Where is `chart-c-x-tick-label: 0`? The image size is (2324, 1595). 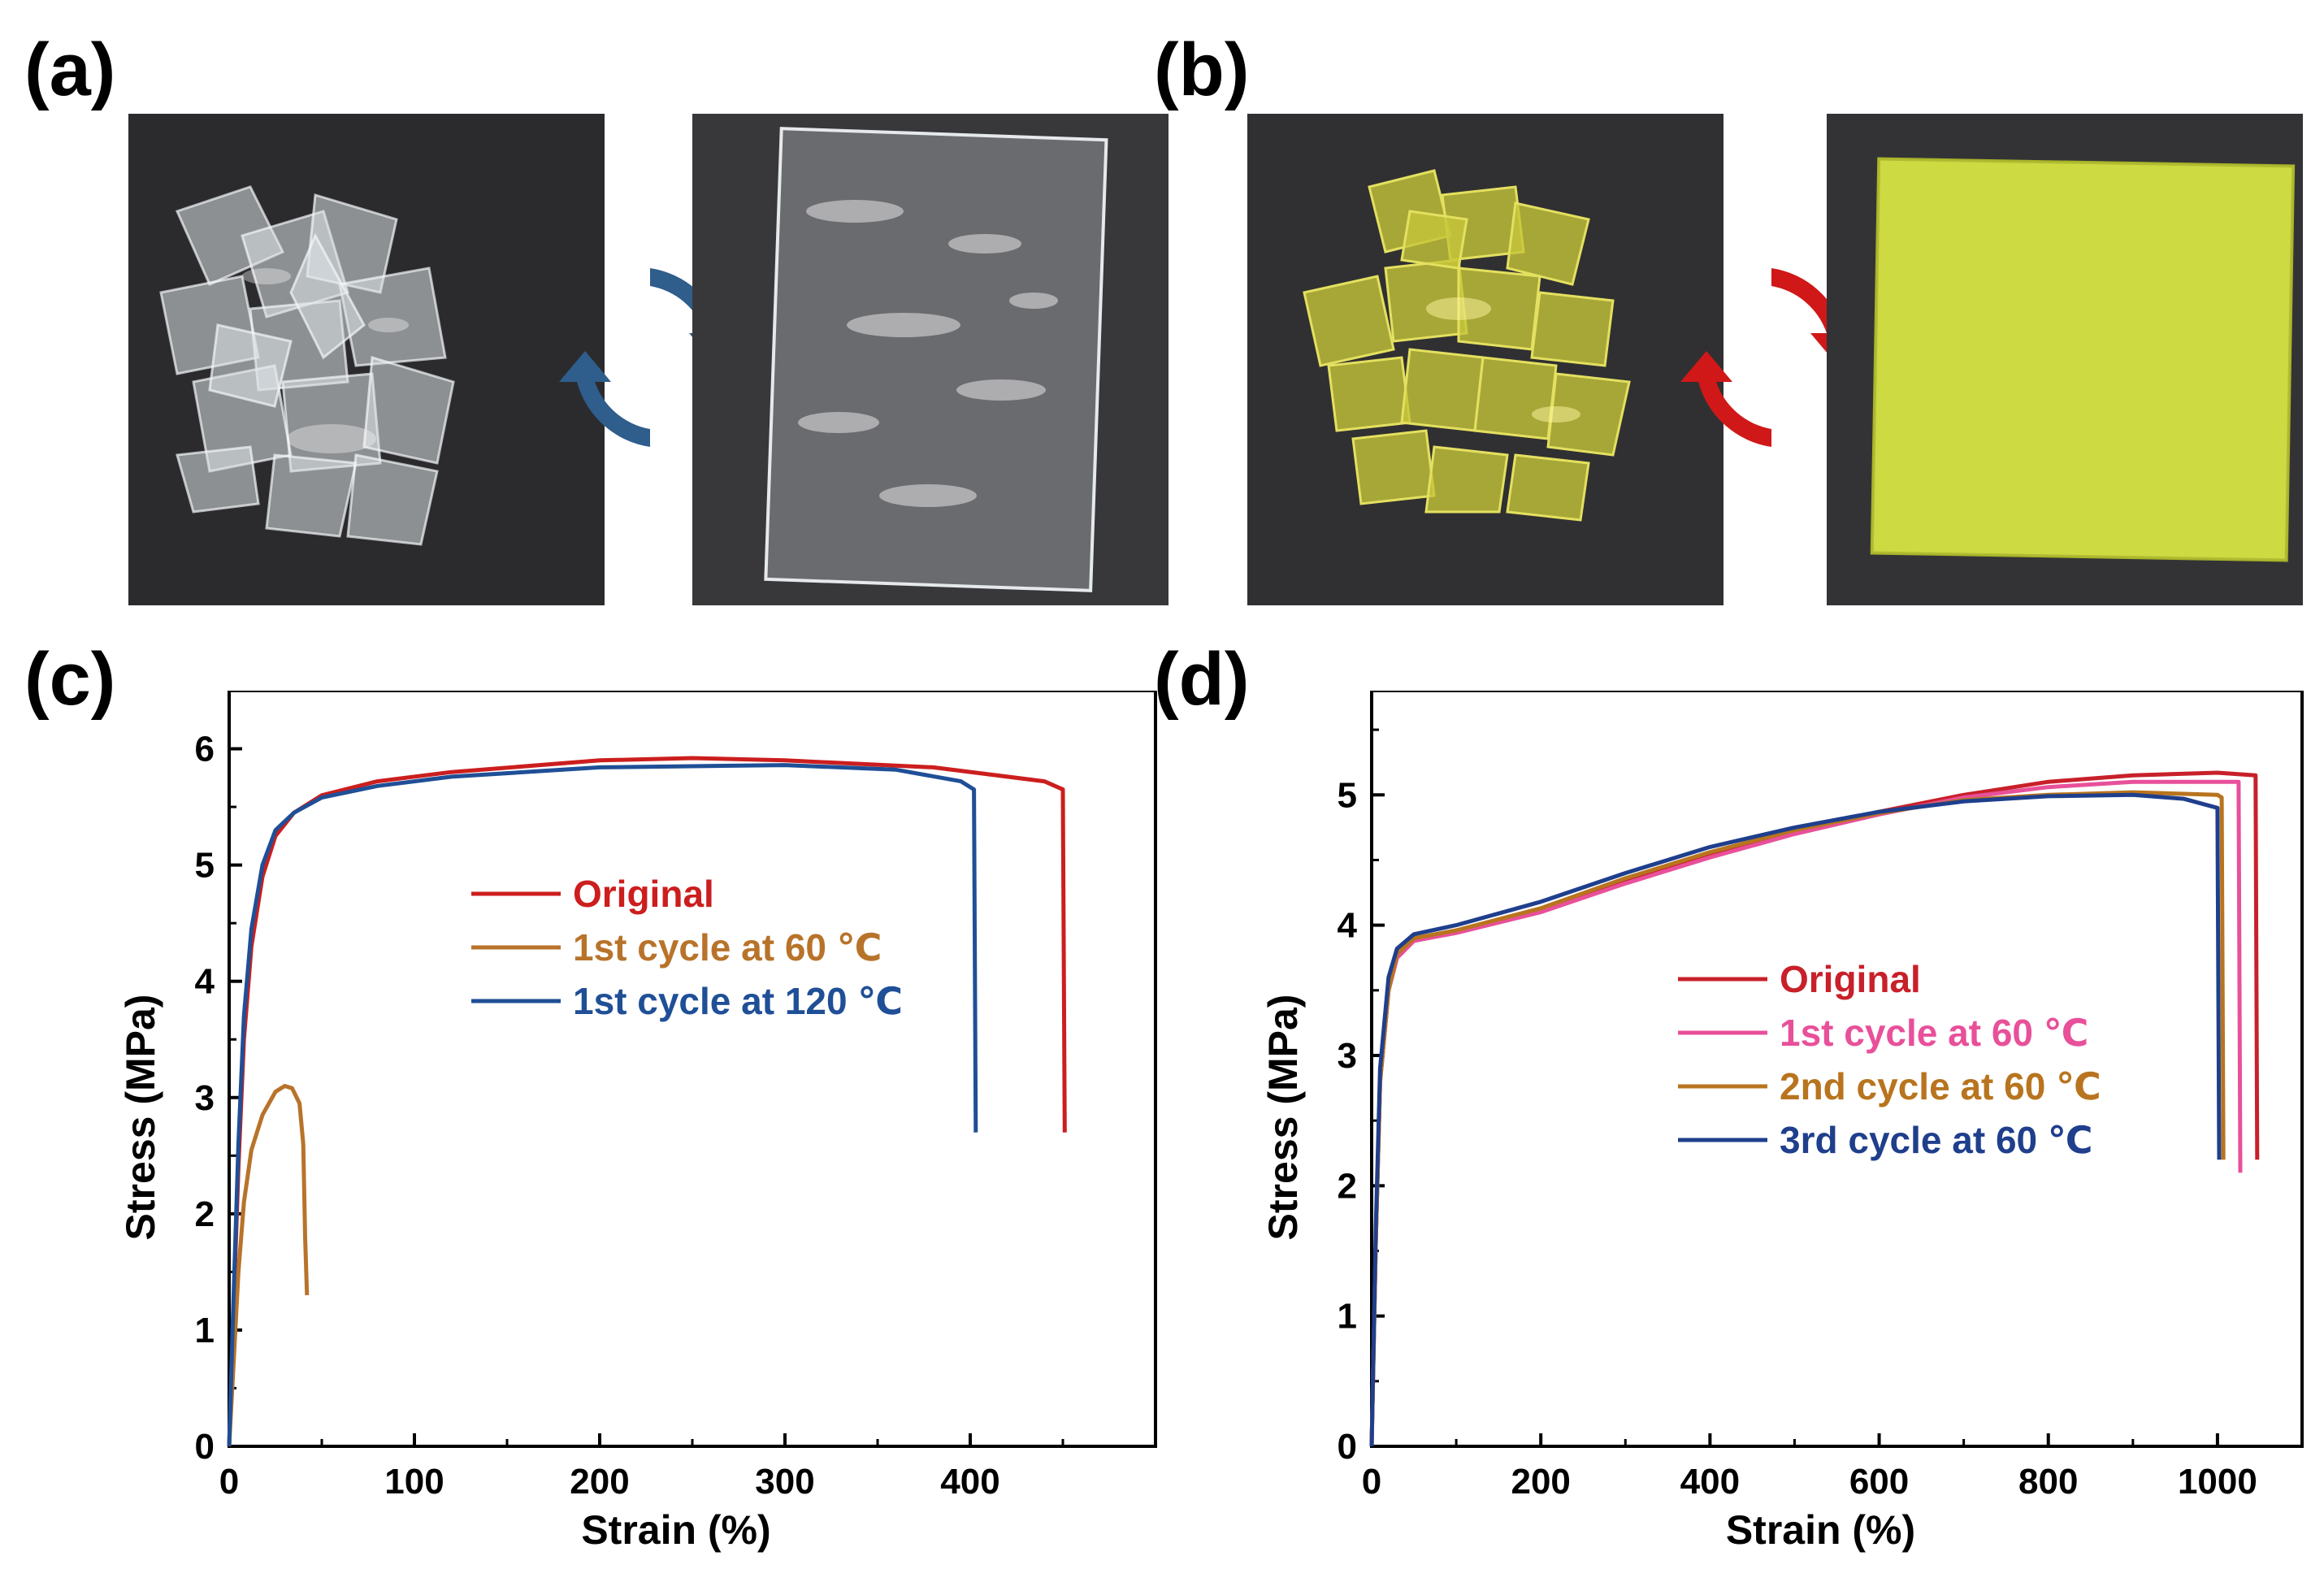 chart-c-x-tick-label: 0 is located at coordinates (229, 1482).